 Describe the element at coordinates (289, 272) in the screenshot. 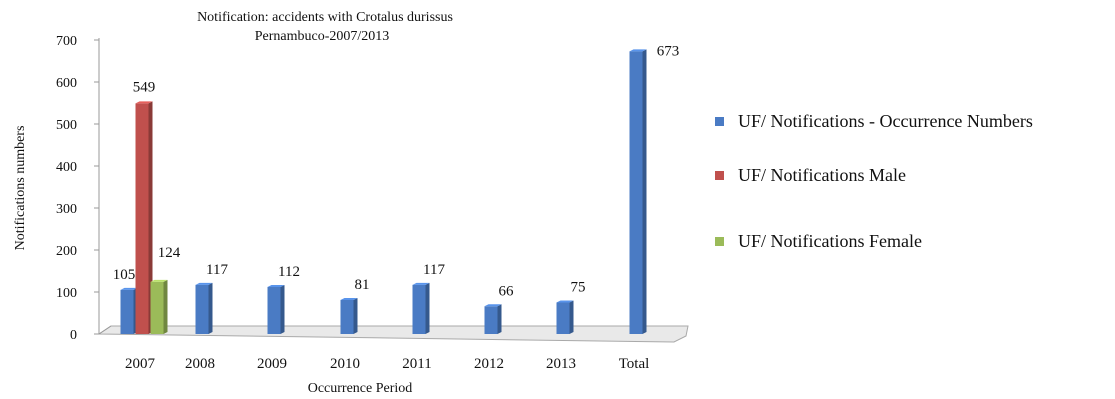

I see `data-label: 112` at that location.